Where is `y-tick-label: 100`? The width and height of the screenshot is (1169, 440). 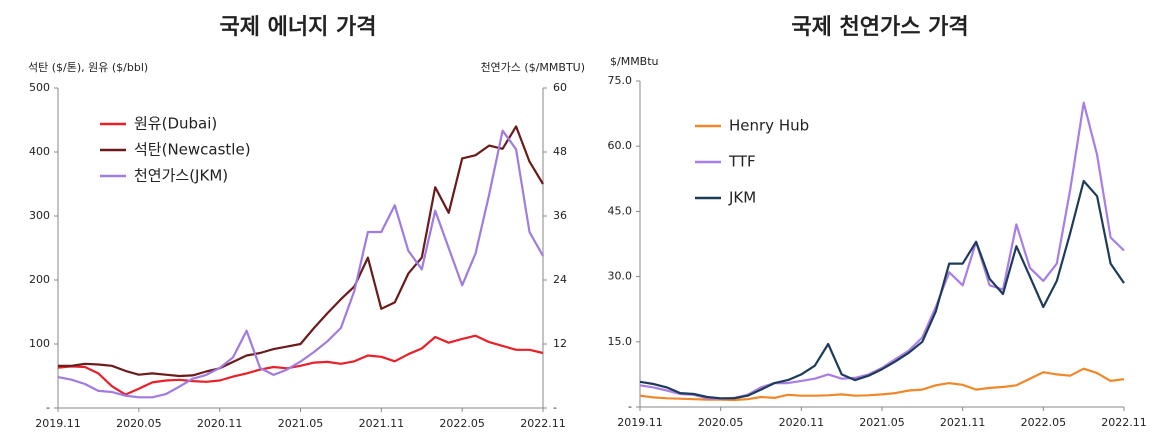 y-tick-label: 100 is located at coordinates (39, 343).